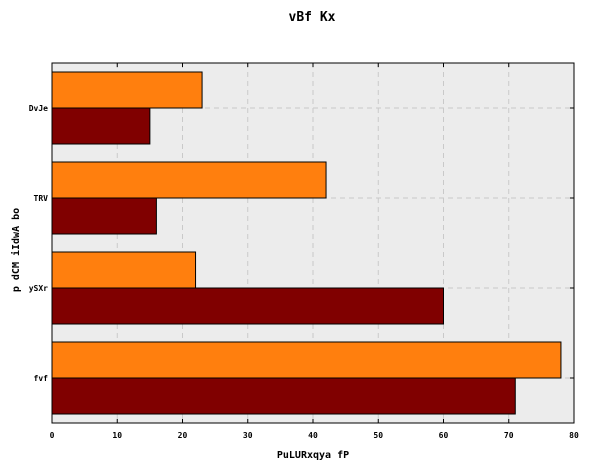  Describe the element at coordinates (248, 435) in the screenshot. I see `x-tick-label: 30` at that location.